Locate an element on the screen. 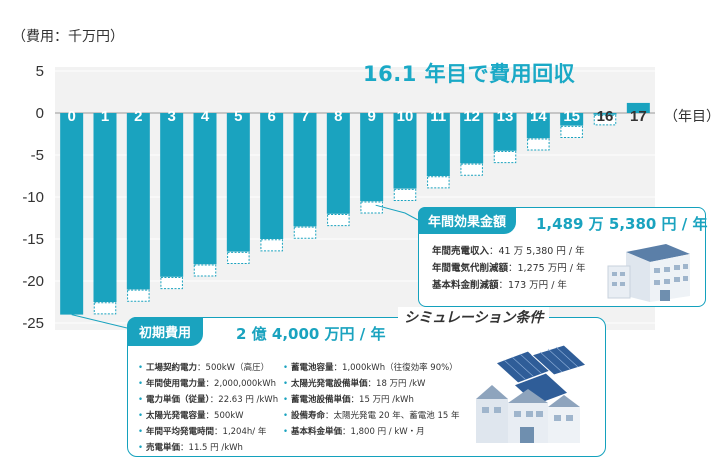 The height and width of the screenshot is (475, 720). y-tick-label: -5 is located at coordinates (37, 155).